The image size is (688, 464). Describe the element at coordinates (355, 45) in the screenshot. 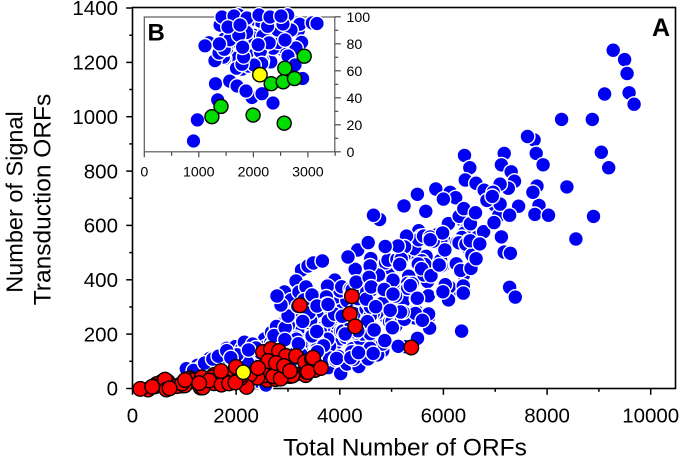

I see `svg-text: 80` at that location.